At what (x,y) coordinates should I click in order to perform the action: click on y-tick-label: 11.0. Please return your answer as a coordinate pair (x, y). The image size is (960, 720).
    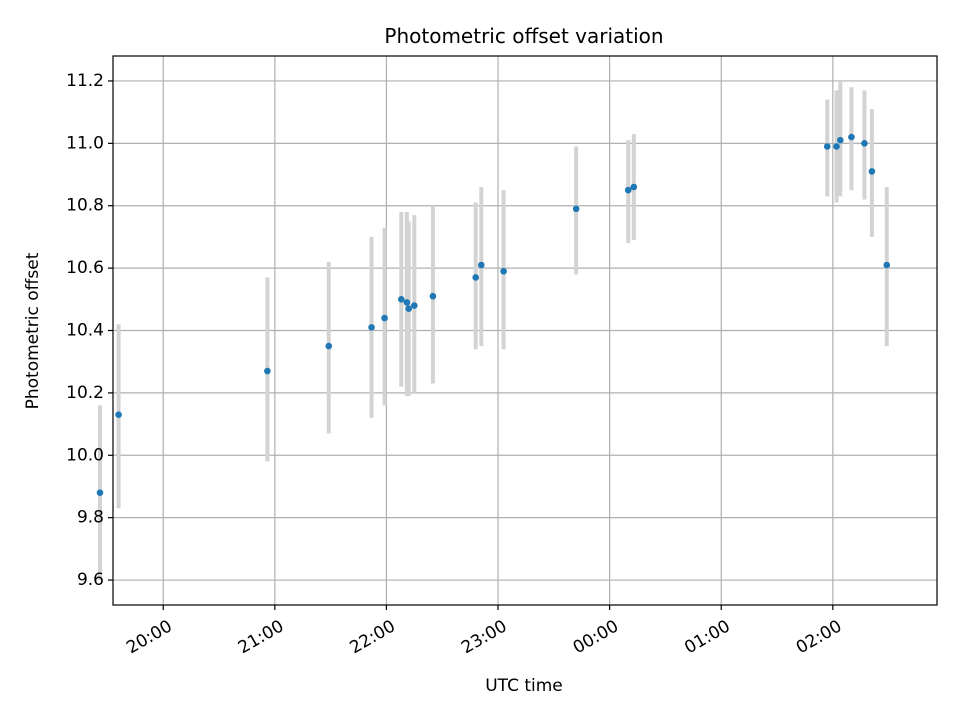
    Looking at the image, I should click on (85, 143).